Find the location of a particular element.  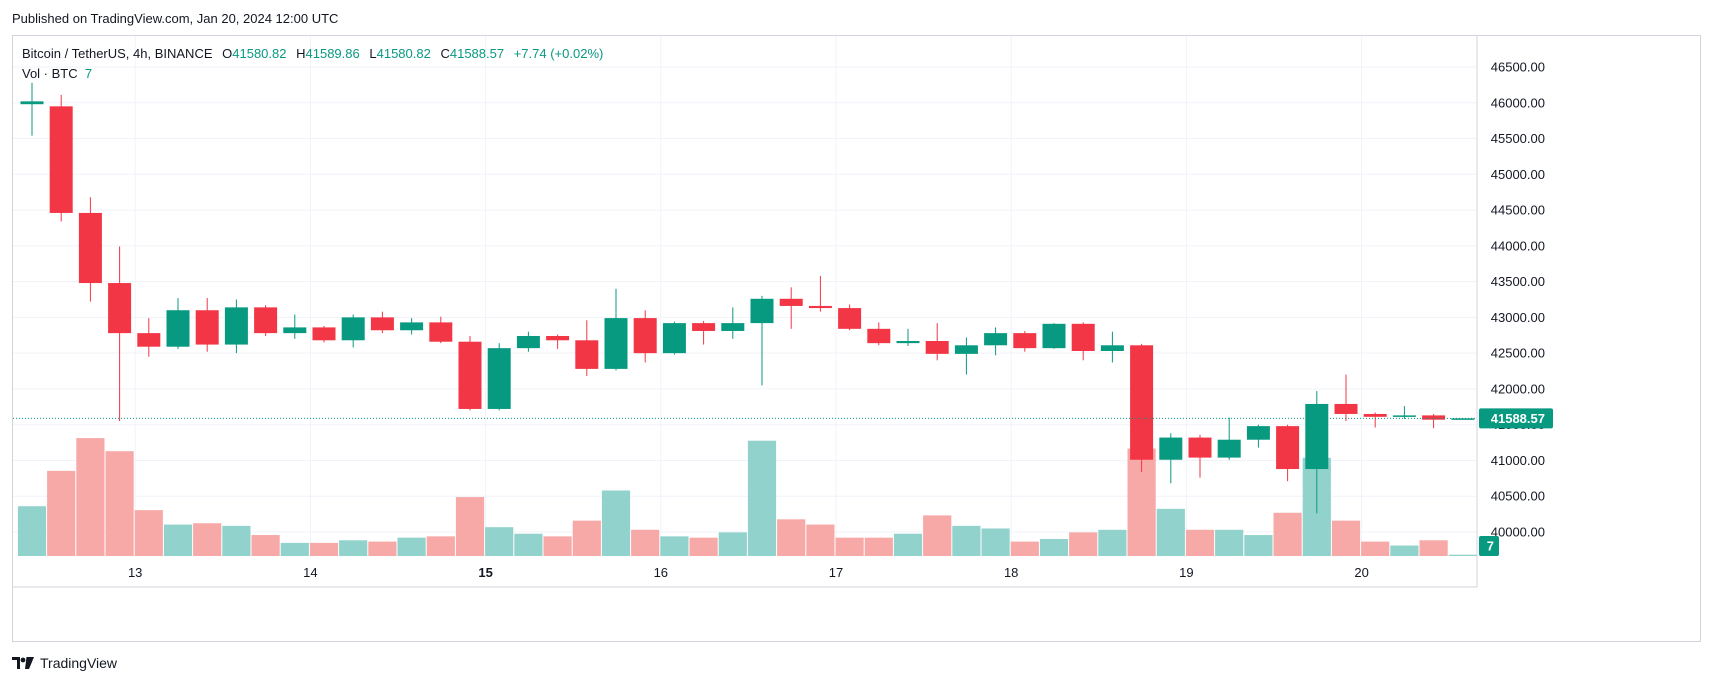

volume-label: Vol · BTC is located at coordinates (50, 73).